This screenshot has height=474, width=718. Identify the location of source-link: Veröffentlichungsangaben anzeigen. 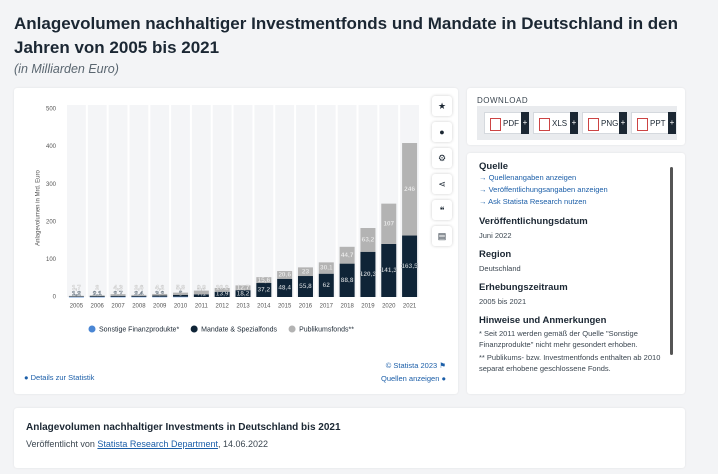
(576, 190).